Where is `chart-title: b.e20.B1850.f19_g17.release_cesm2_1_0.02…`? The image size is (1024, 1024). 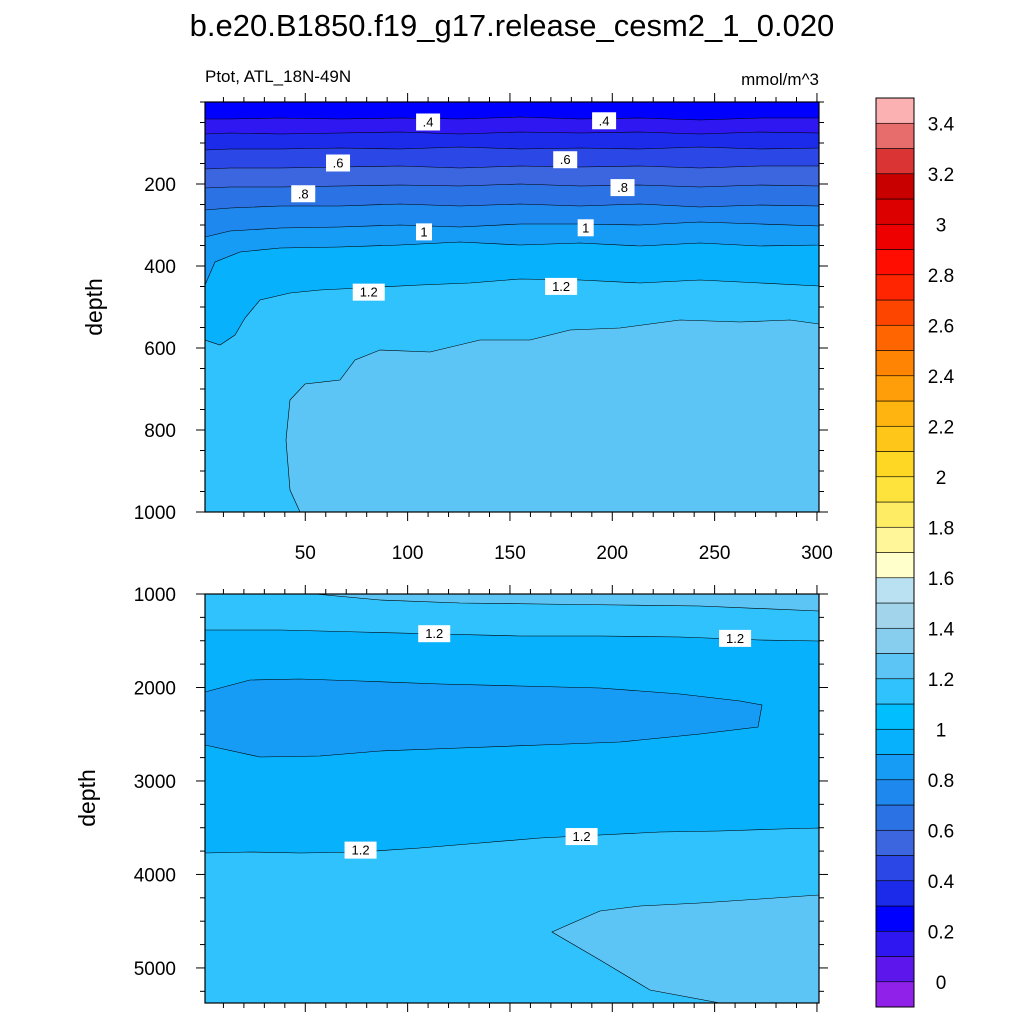 chart-title: b.e20.B1850.f19_g17.release_cesm2_1_0.02… is located at coordinates (512, 25).